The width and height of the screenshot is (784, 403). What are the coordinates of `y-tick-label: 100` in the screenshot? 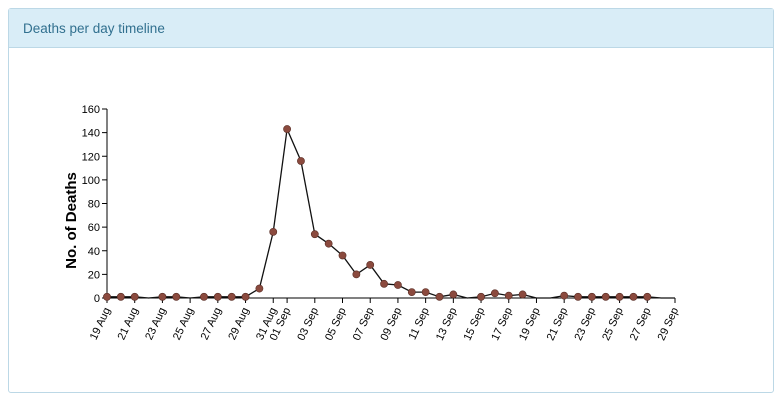 It's located at (91, 181).